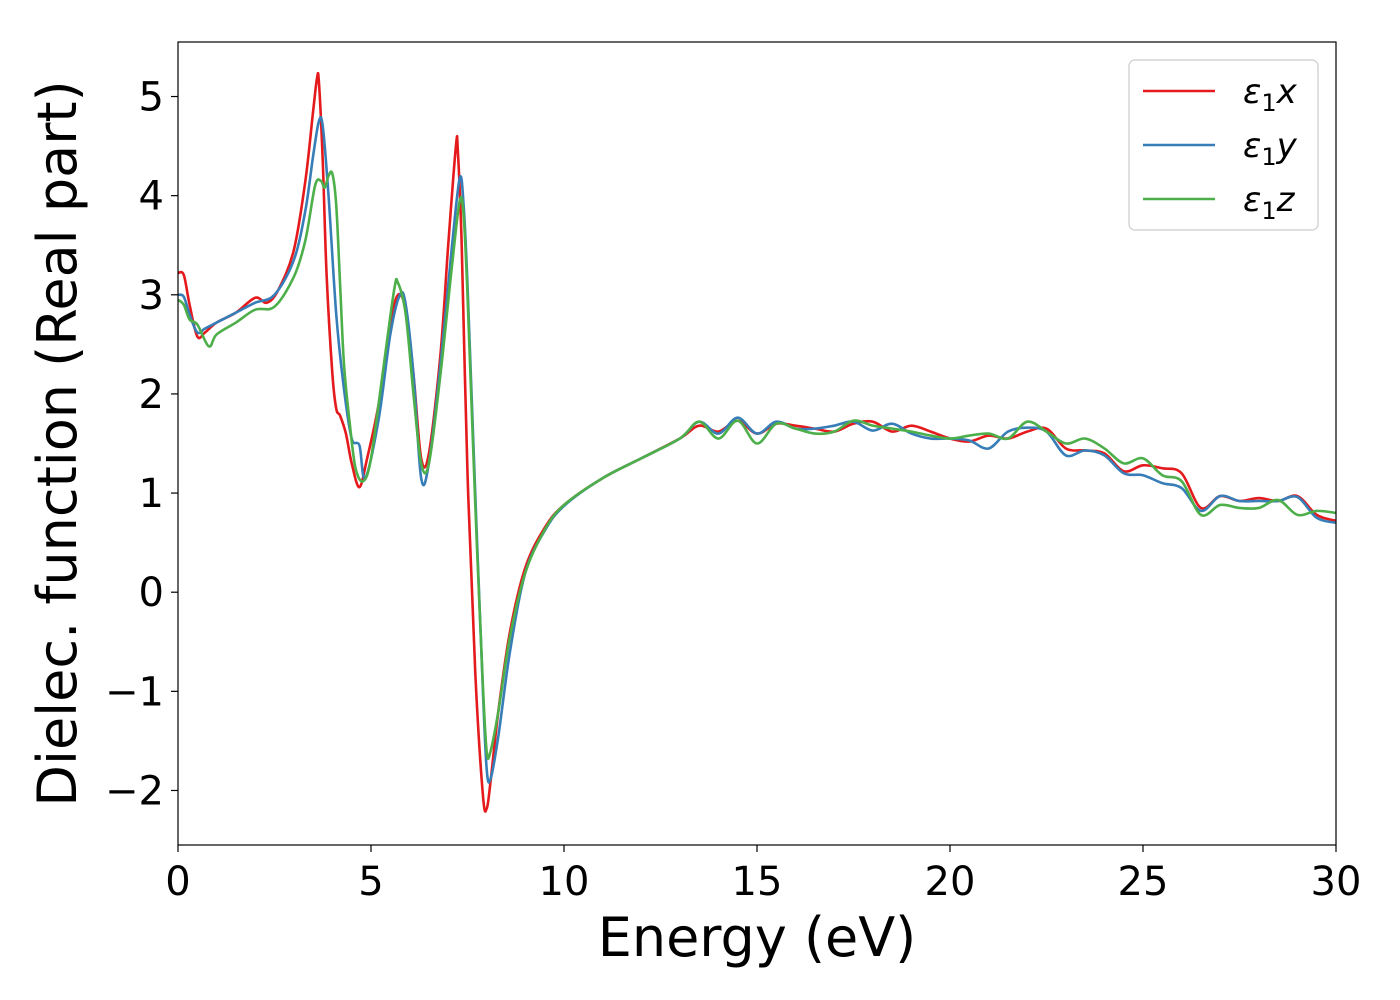  I want to click on legend-label-x: ε1x, so click(1270, 94).